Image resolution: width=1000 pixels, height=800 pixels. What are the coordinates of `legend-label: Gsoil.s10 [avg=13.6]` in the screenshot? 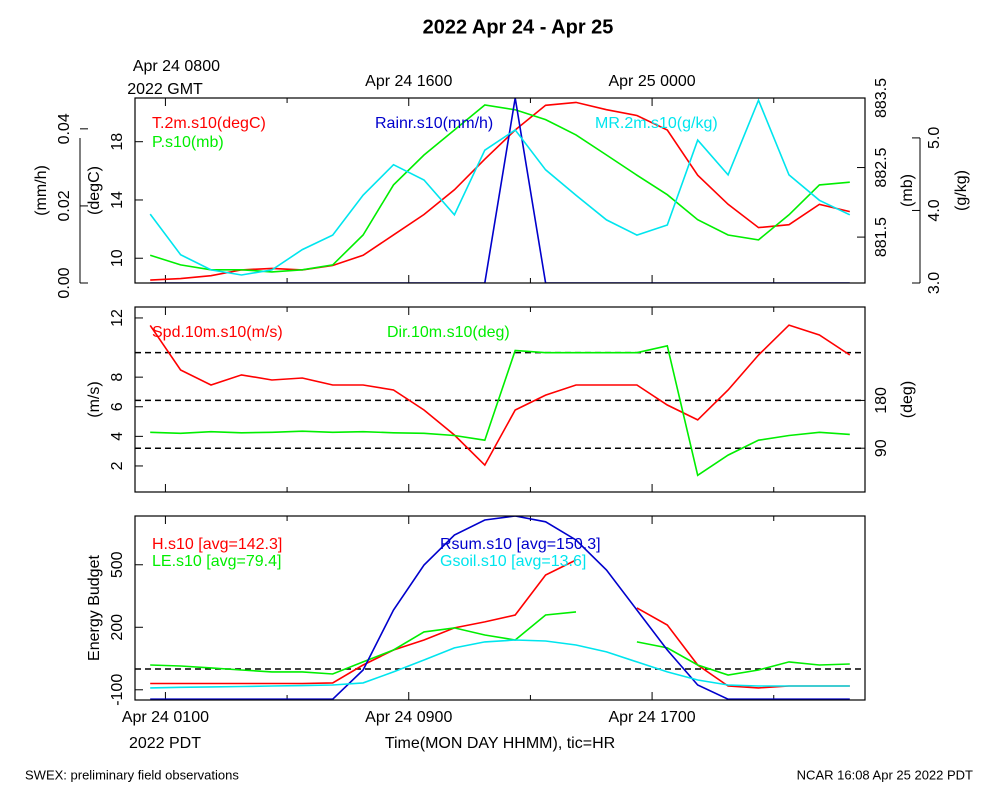 It's located at (513, 561).